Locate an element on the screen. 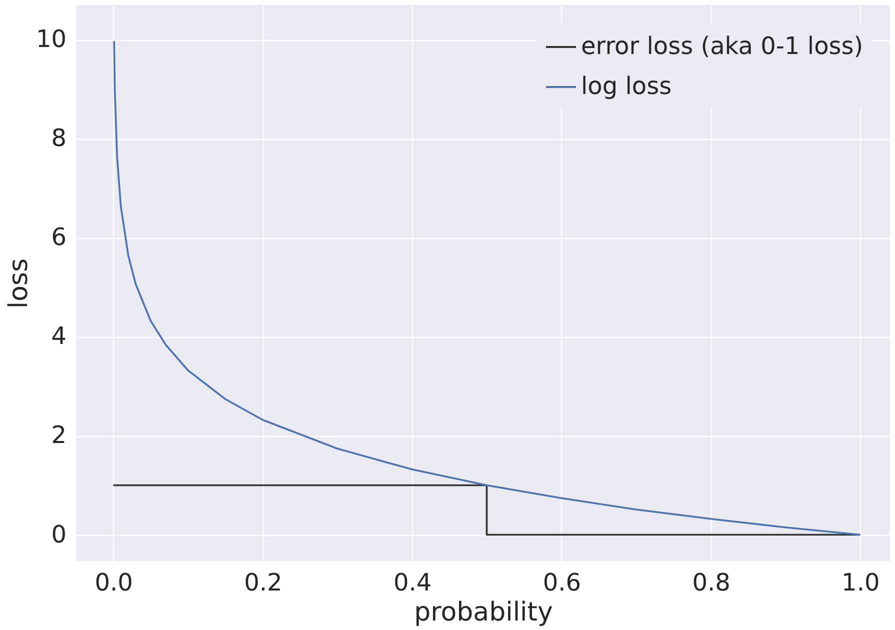 The width and height of the screenshot is (895, 630). y-tick-label: 6 is located at coordinates (58, 237).